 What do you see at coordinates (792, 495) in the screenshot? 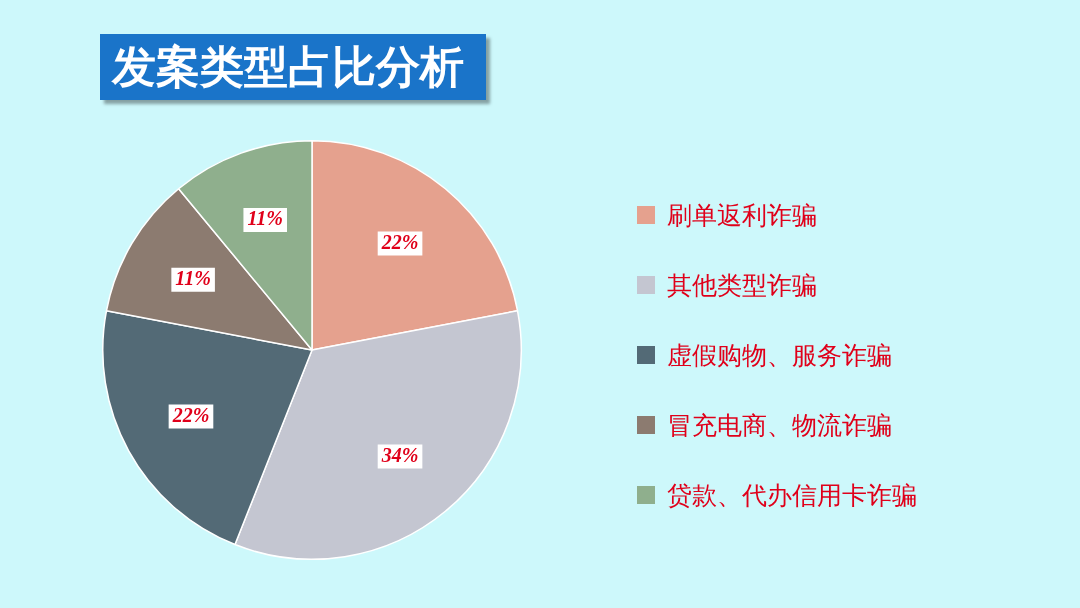
I see `legend-label: 贷款、代办信用卡诈骗` at bounding box center [792, 495].